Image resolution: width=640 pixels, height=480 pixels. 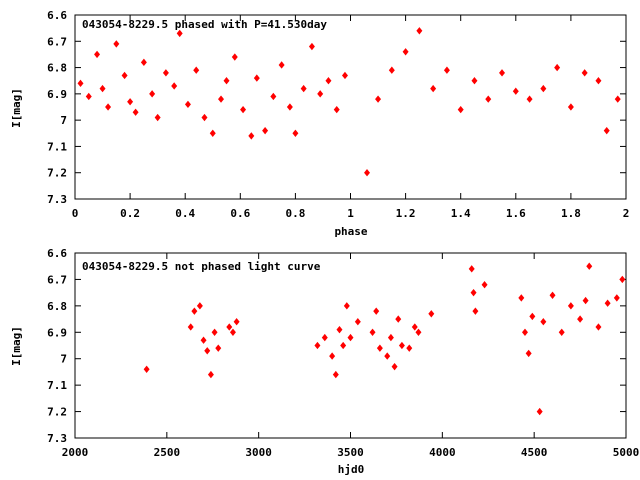 I want to click on x-tick-label: 2000, so click(x=75, y=452).